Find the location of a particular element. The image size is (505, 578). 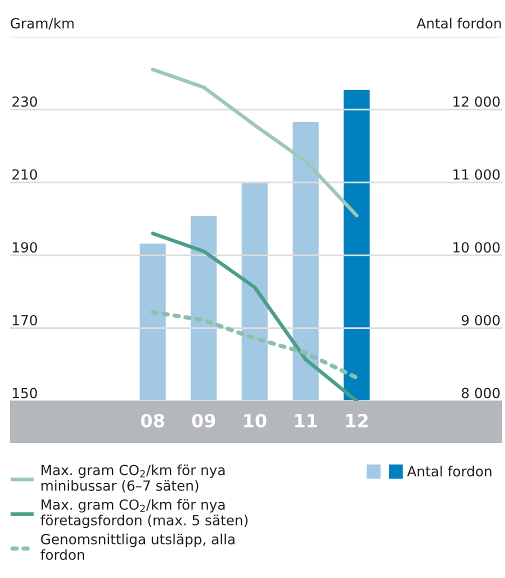

y2-axis-title: Antal fordon is located at coordinates (458, 23).